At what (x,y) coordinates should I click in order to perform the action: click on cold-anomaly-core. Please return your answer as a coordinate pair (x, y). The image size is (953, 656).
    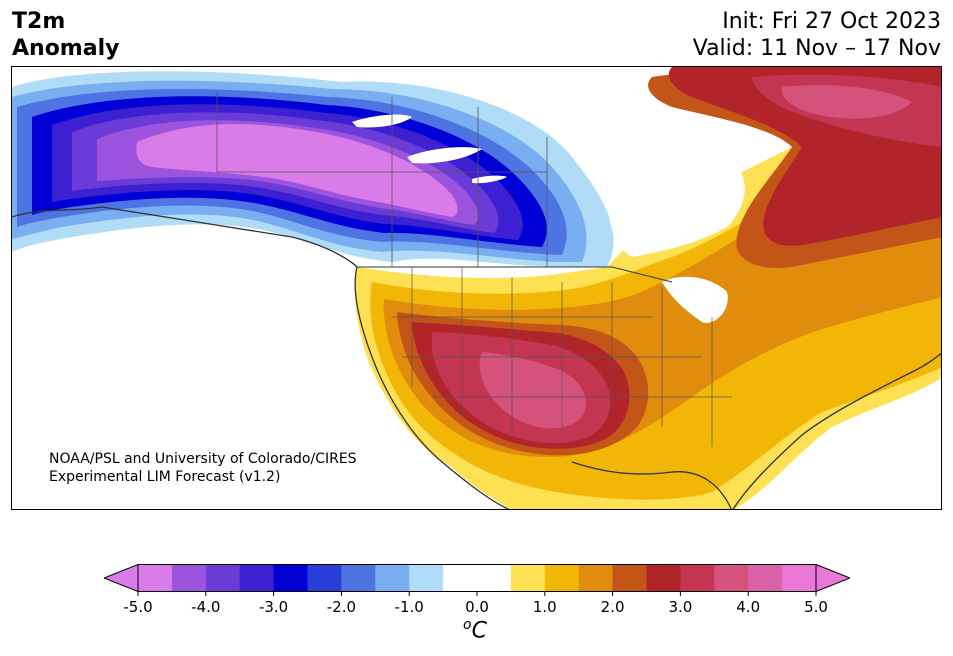
    Looking at the image, I should click on (297, 170).